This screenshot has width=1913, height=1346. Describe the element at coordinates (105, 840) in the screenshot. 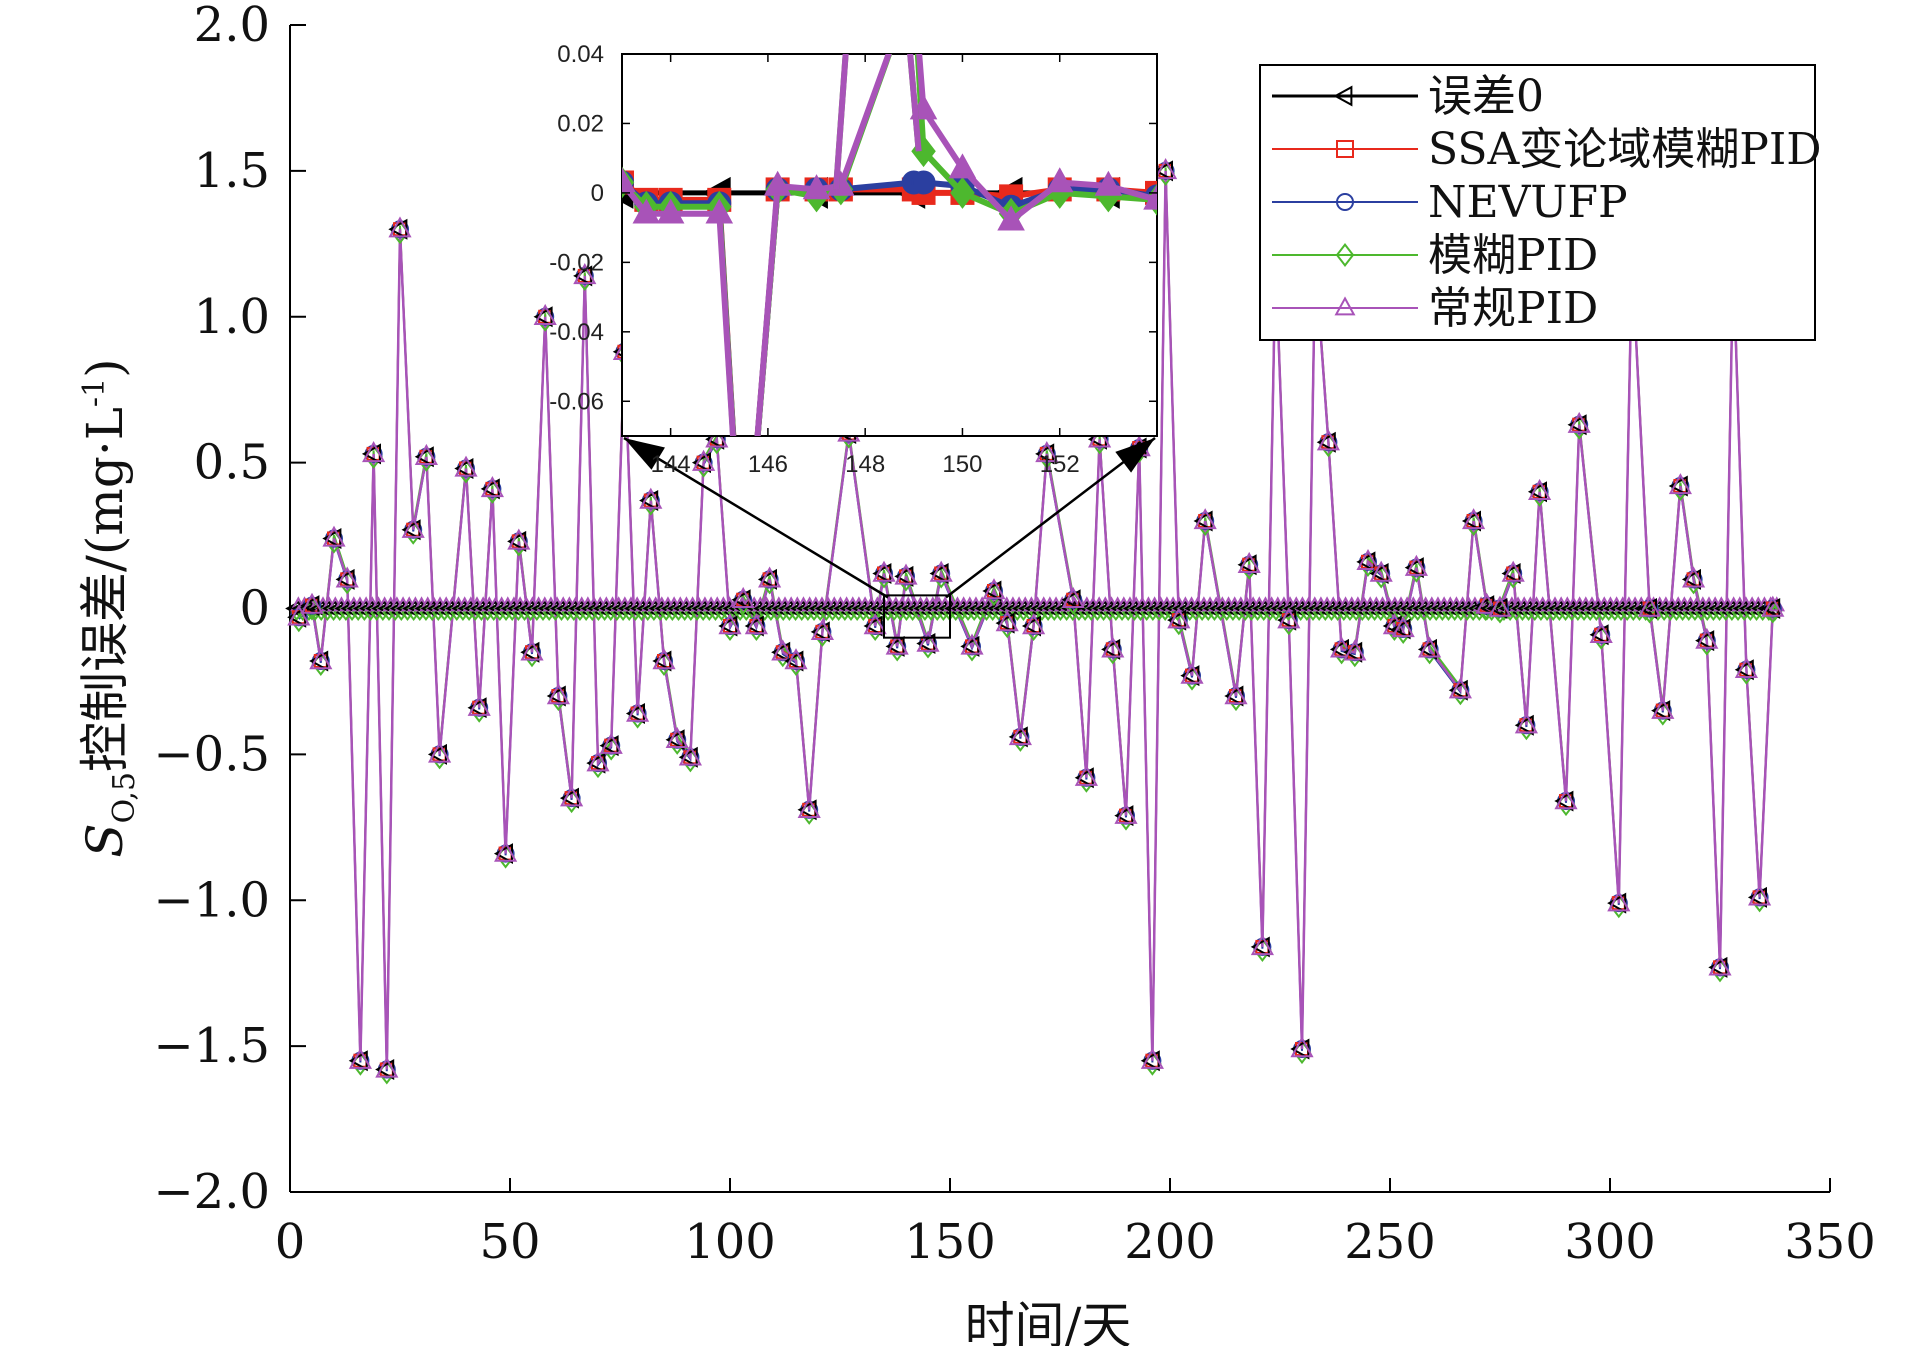

I see `y-axis-title-base: S` at that location.